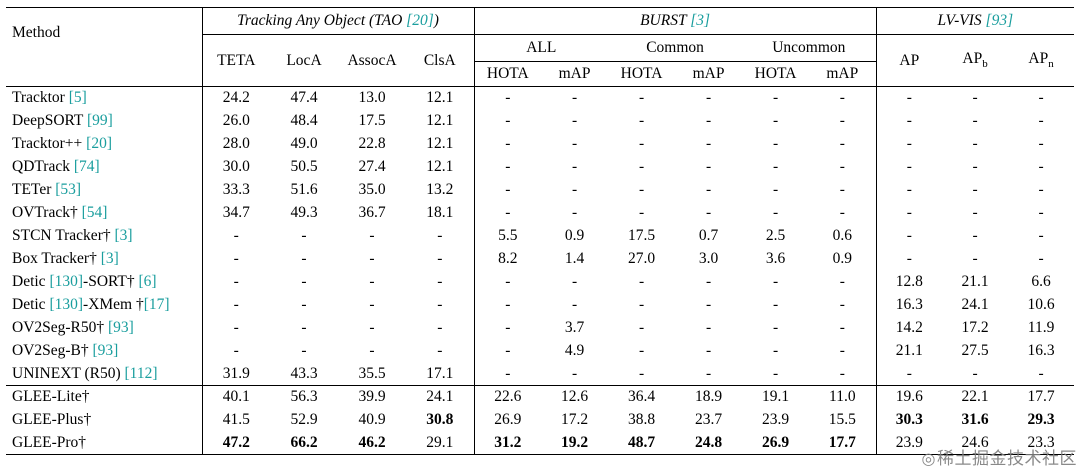  Describe the element at coordinates (304, 120) in the screenshot. I see `value-cell: 48.4` at that location.